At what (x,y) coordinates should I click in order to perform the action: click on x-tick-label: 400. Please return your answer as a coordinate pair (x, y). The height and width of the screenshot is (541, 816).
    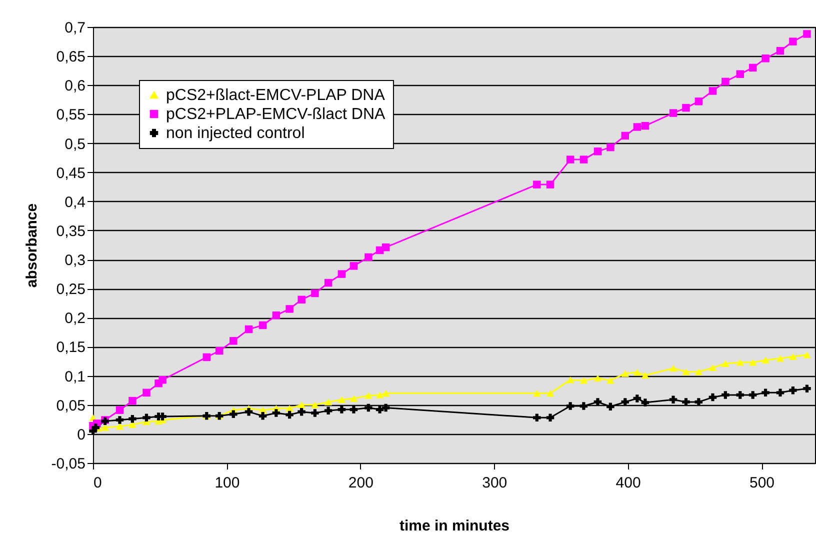
    Looking at the image, I should click on (628, 483).